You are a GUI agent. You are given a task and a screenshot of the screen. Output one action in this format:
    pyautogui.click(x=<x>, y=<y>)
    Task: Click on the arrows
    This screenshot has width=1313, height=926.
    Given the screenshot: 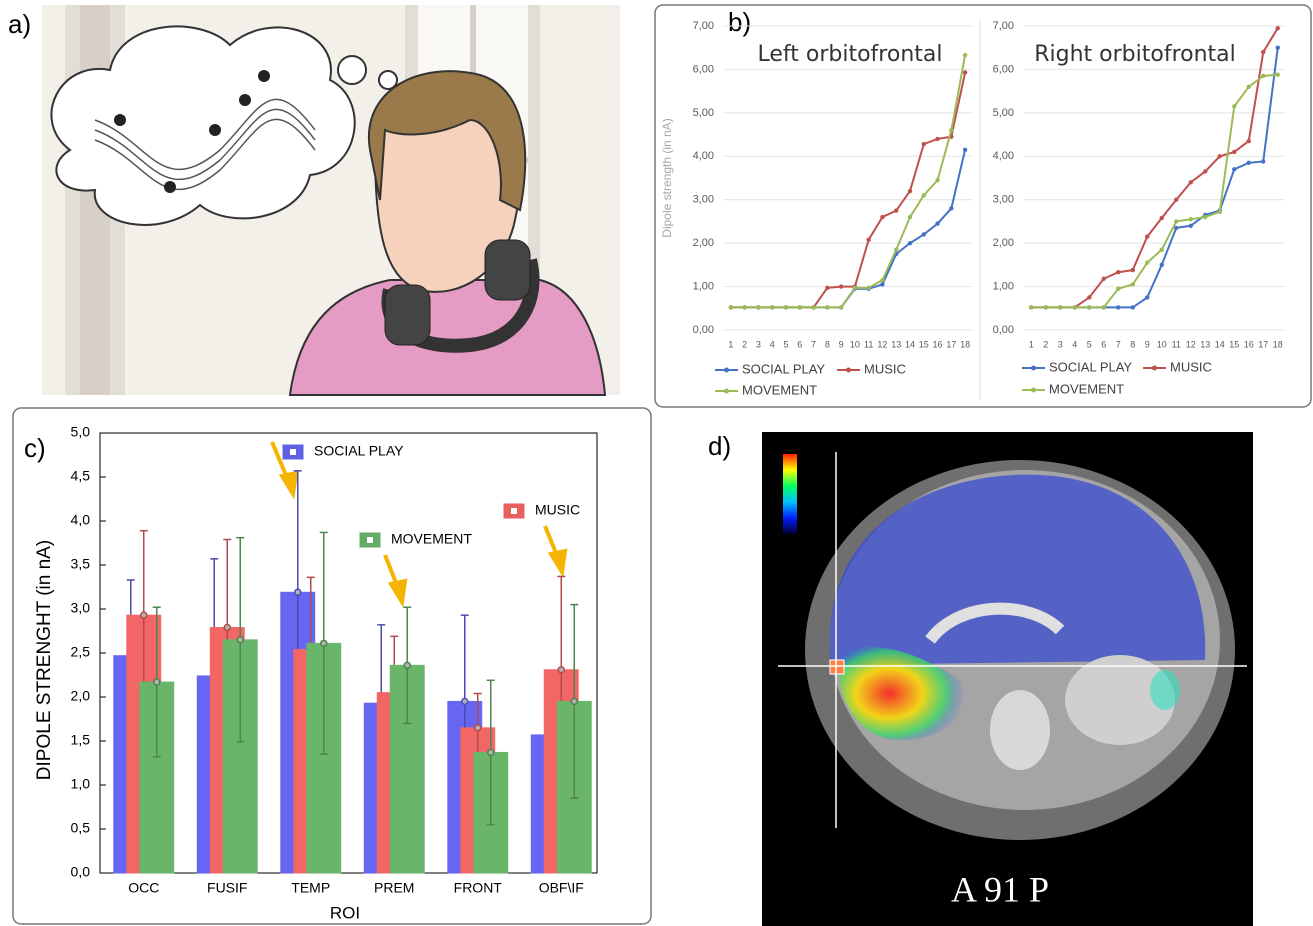 What is the action you would take?
    pyautogui.click(x=419, y=524)
    